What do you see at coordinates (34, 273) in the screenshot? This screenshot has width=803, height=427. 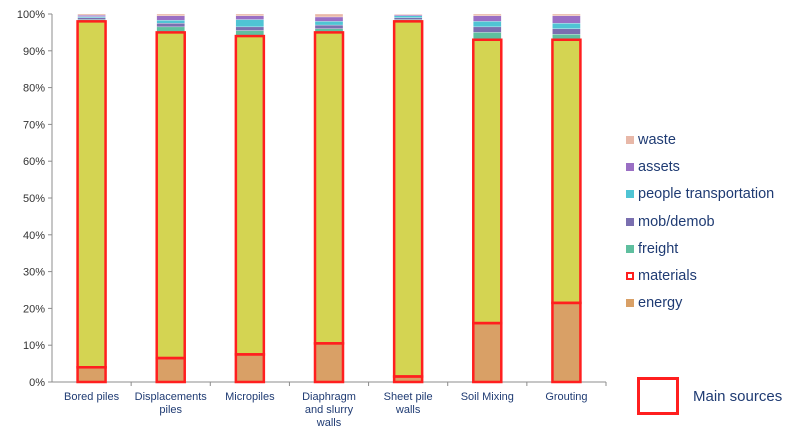 I see `y-tick-label: 30%` at bounding box center [34, 273].